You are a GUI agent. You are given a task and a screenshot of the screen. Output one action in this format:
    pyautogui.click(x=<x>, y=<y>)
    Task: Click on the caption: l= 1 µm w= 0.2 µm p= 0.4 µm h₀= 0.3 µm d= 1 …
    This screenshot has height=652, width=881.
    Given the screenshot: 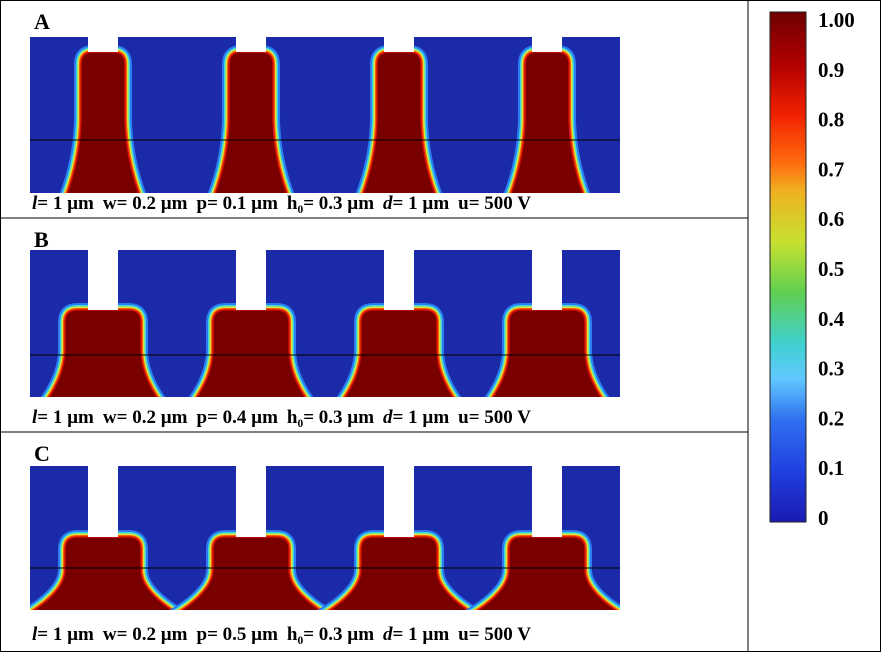 What is the action you would take?
    pyautogui.click(x=281, y=417)
    